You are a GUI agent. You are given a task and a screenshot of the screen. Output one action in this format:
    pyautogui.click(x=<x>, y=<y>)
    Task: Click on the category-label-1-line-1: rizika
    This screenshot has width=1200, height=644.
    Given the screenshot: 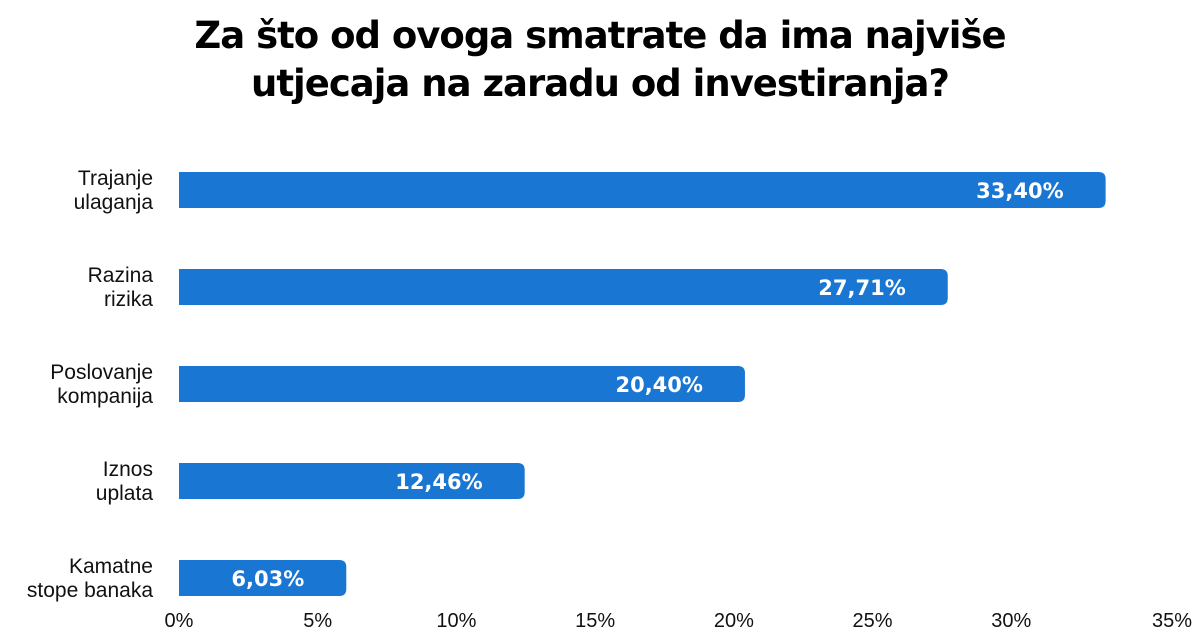 What is the action you would take?
    pyautogui.click(x=128, y=299)
    